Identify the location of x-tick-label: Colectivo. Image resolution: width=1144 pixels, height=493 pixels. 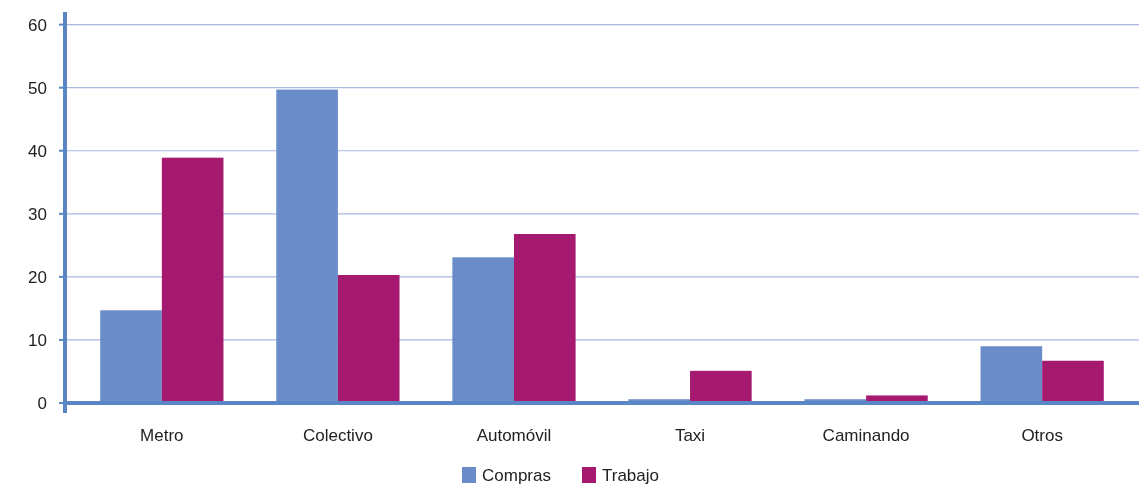
(337, 435).